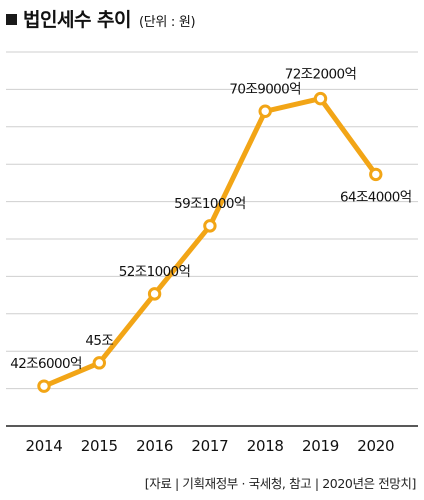 The height and width of the screenshot is (500, 424). I want to click on x-tick-label: 2014, so click(44, 446).